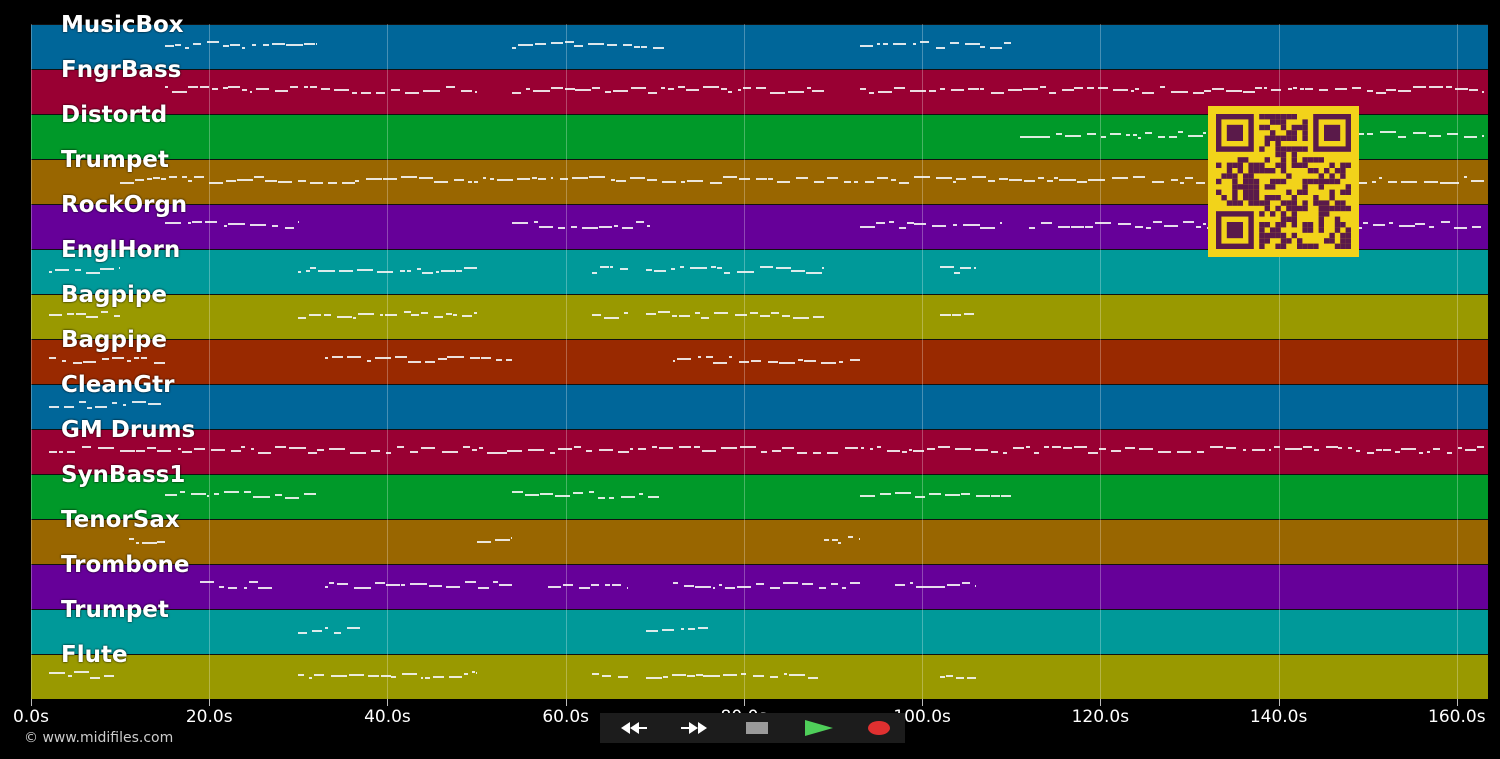 The image size is (1500, 759). Describe the element at coordinates (31, 361) in the screenshot. I see `gridline` at that location.